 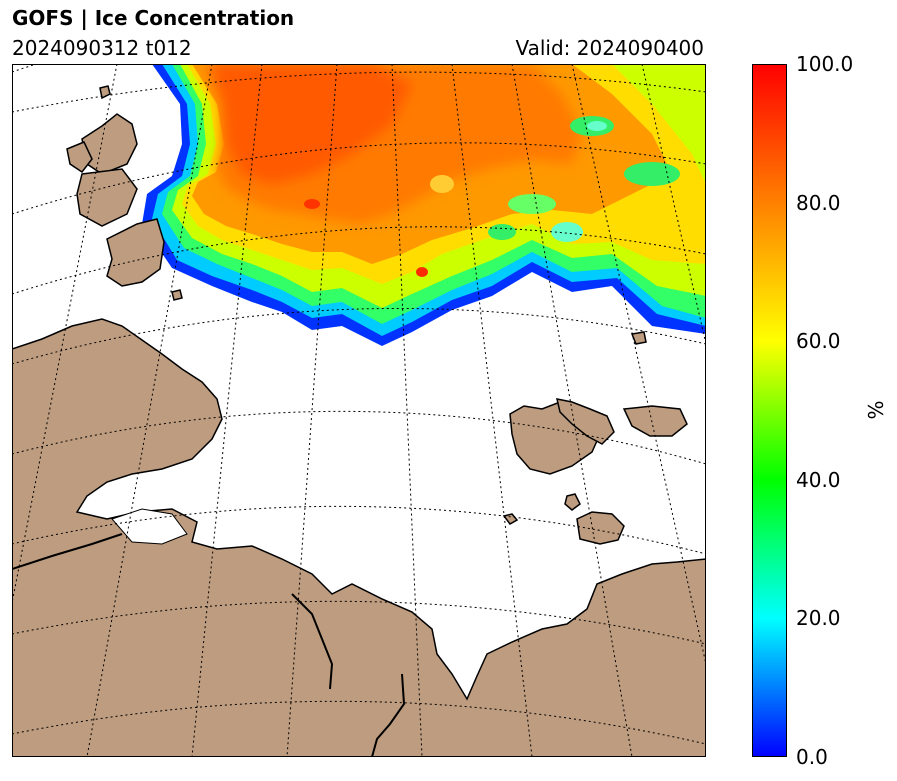 I want to click on colorbar, so click(x=769, y=410).